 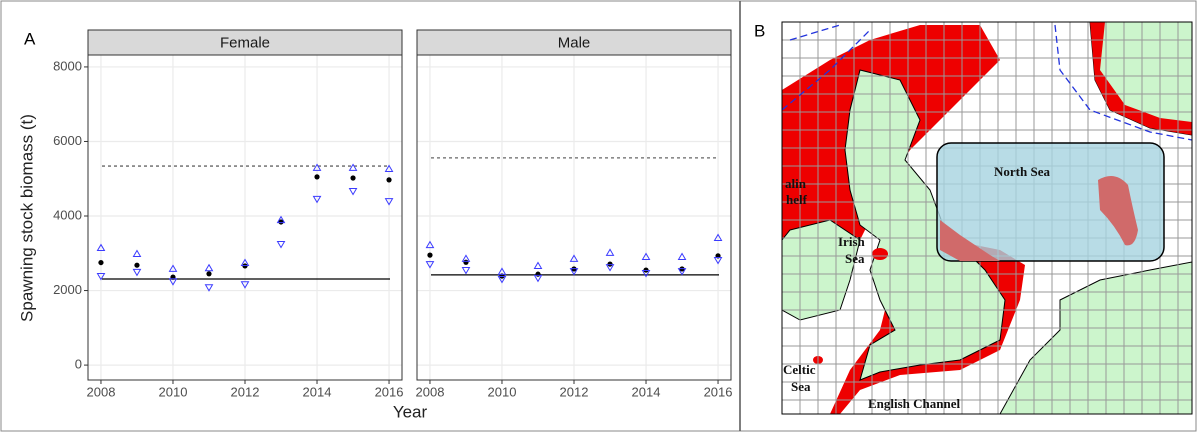 What do you see at coordinates (852, 241) in the screenshot?
I see `map-label: Irish` at bounding box center [852, 241].